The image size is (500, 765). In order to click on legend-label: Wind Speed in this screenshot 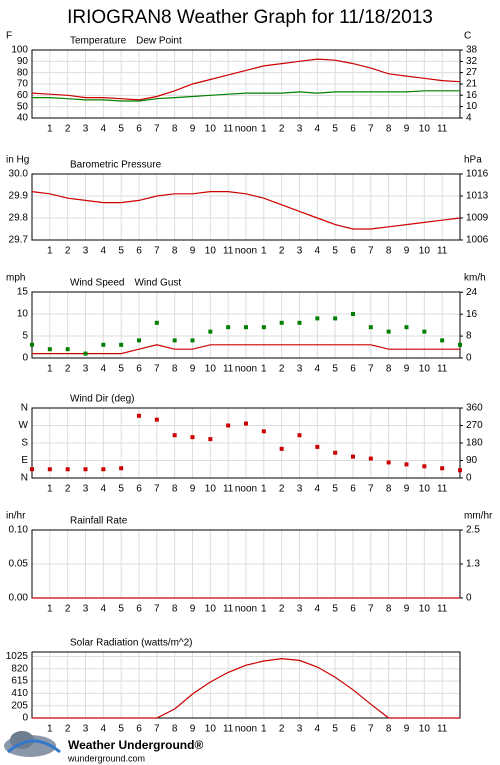, I will do `click(97, 283)`.